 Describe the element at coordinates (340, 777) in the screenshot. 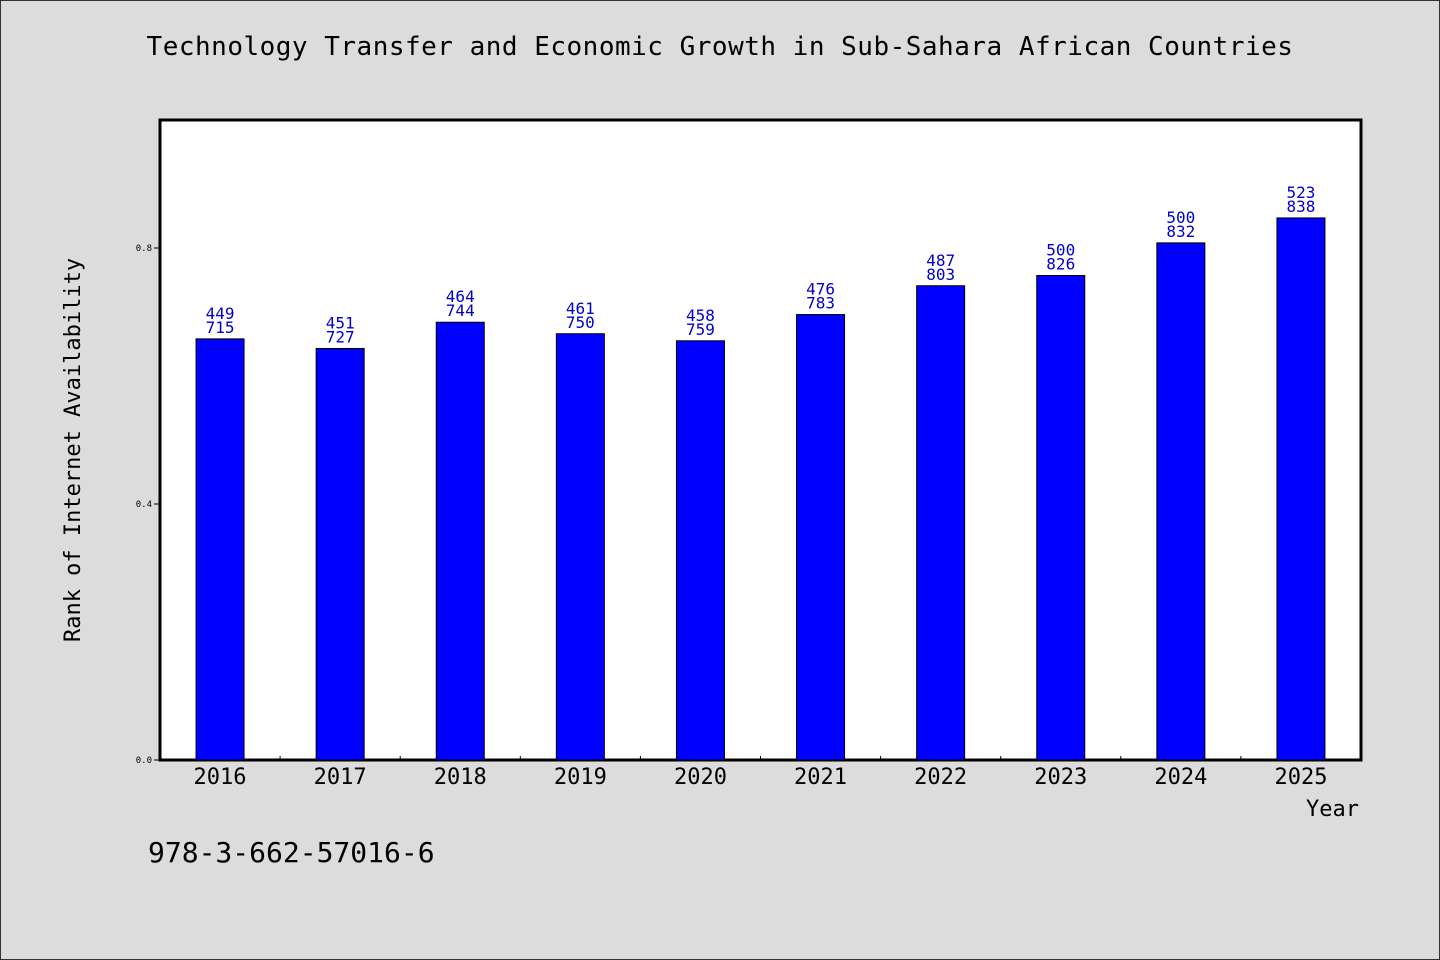

I see `x-tick-label: 2017` at that location.